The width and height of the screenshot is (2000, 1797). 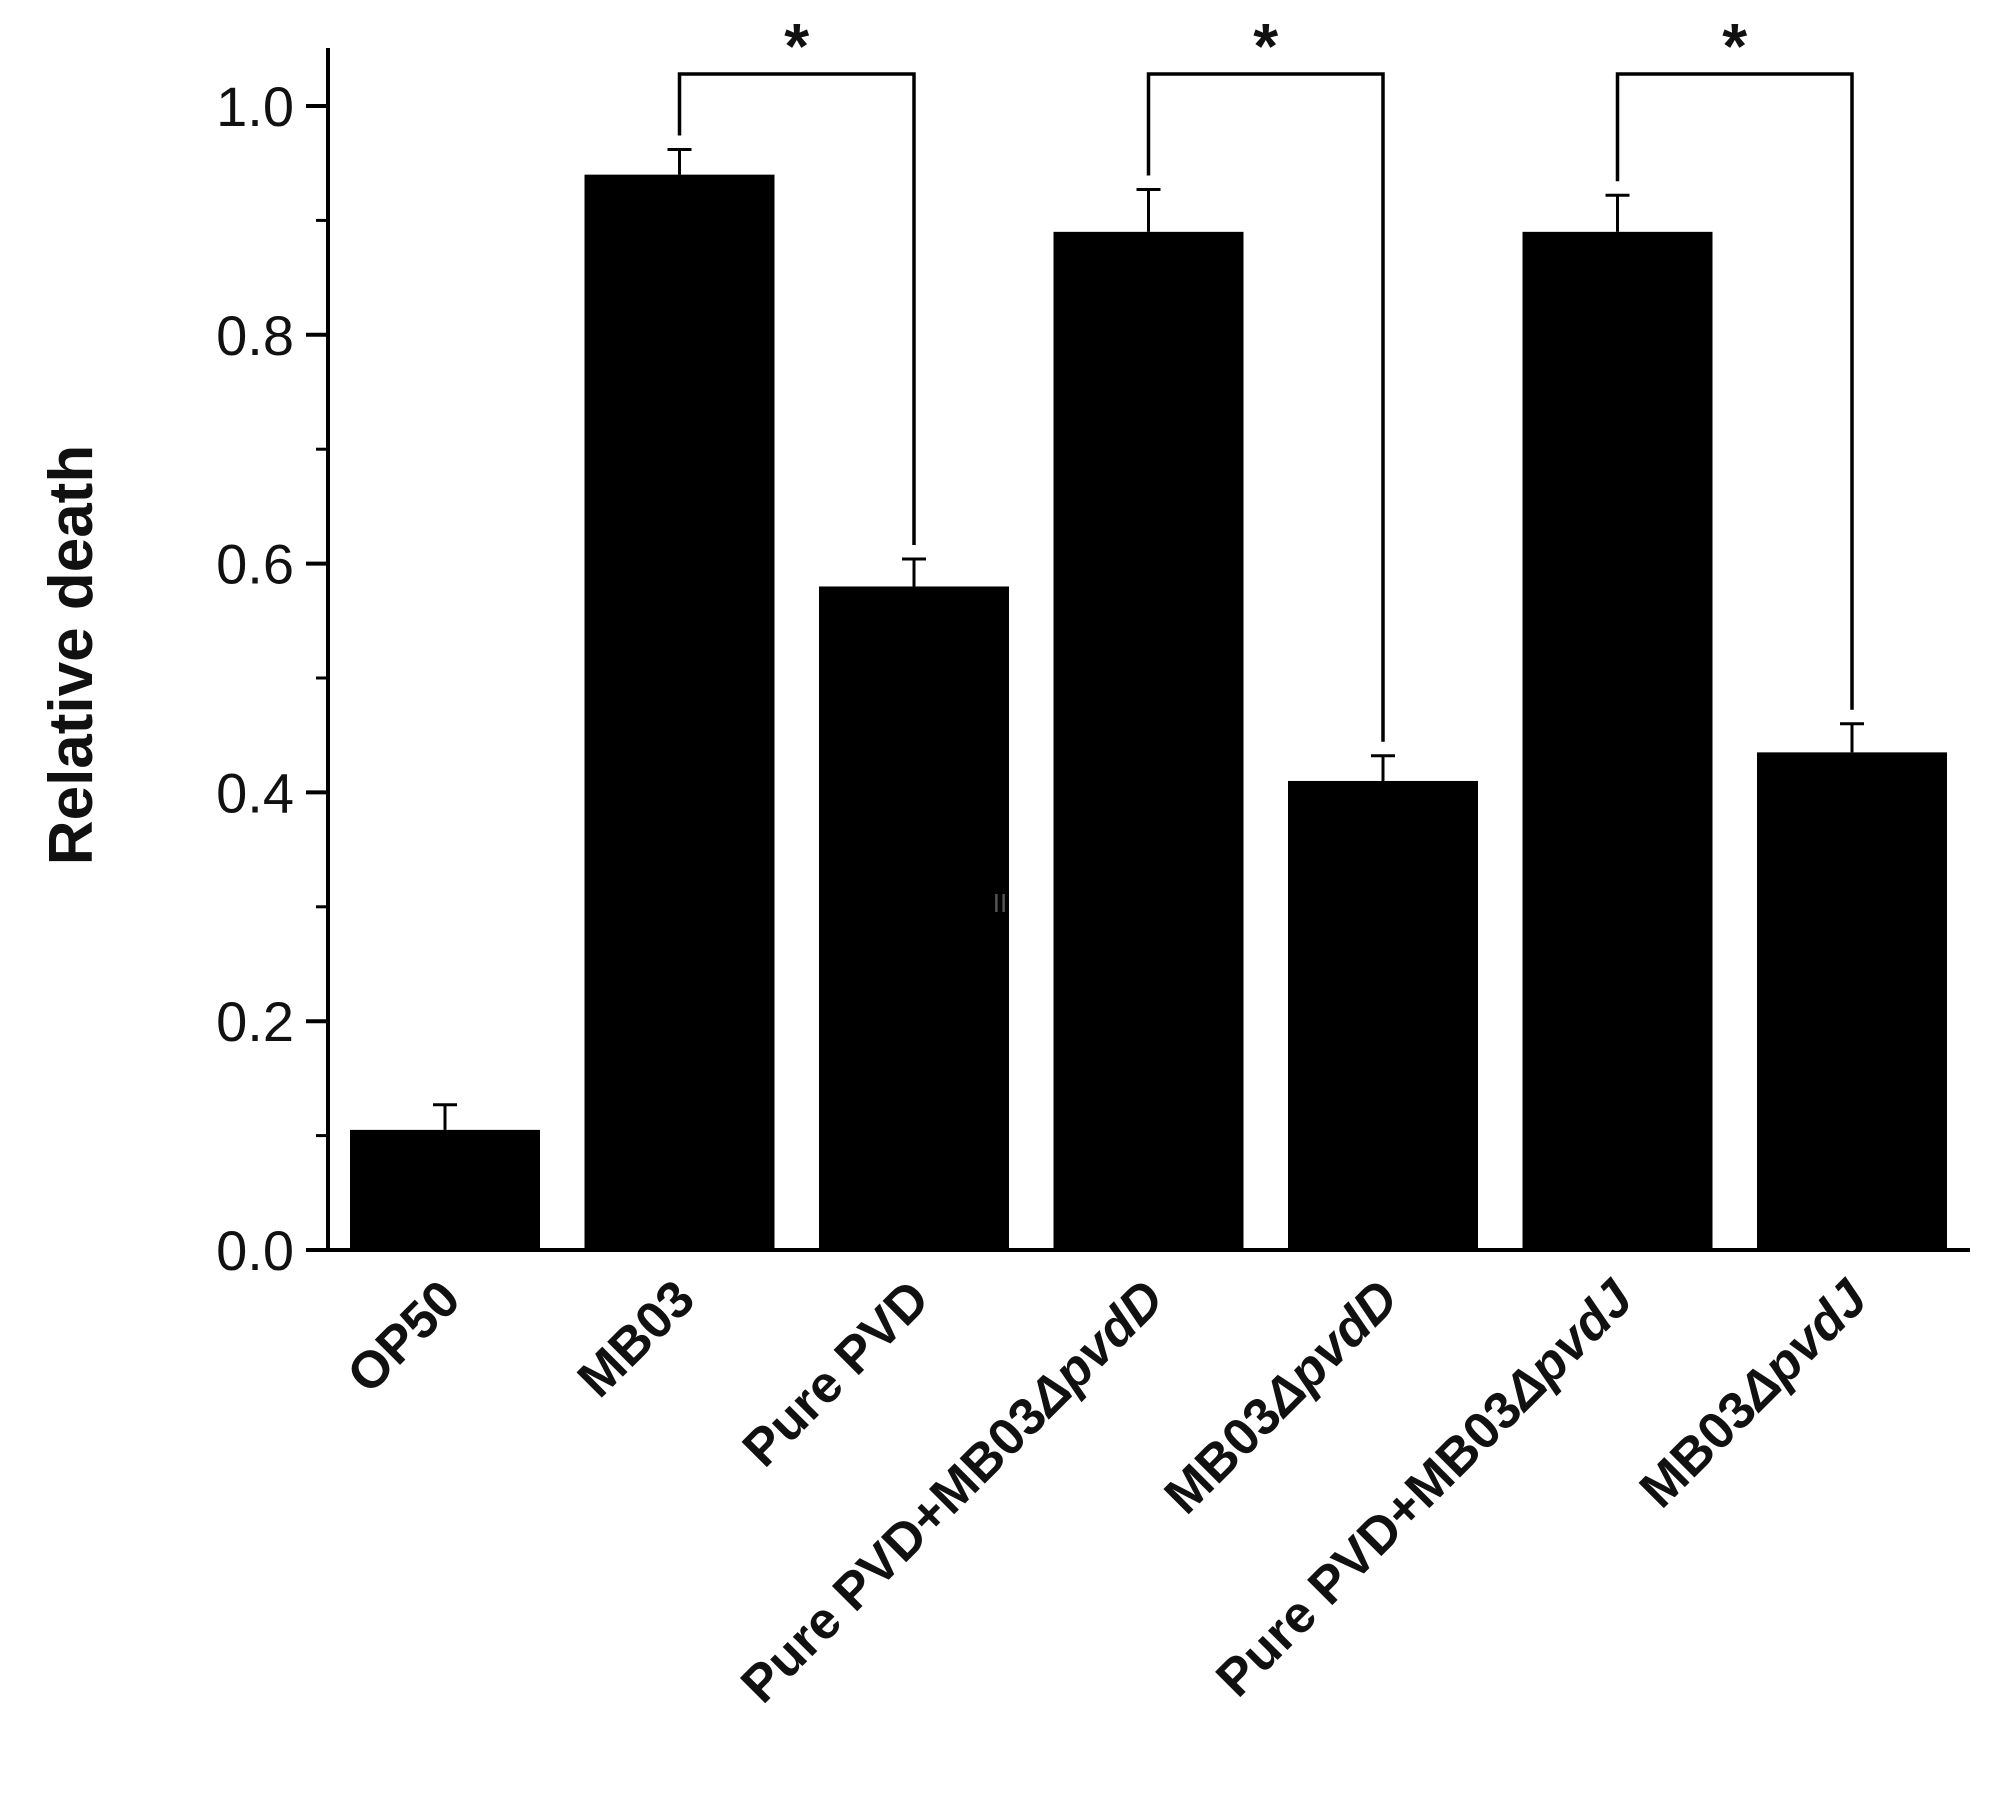 I want to click on x-tick-label-text: OP50, so click(x=403, y=1336).